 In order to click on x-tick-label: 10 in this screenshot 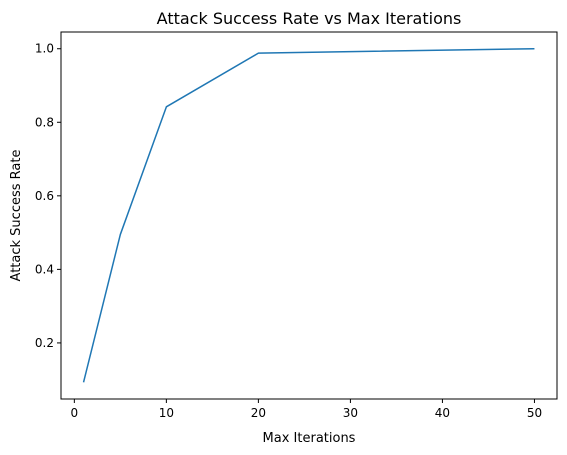, I will do `click(166, 413)`.